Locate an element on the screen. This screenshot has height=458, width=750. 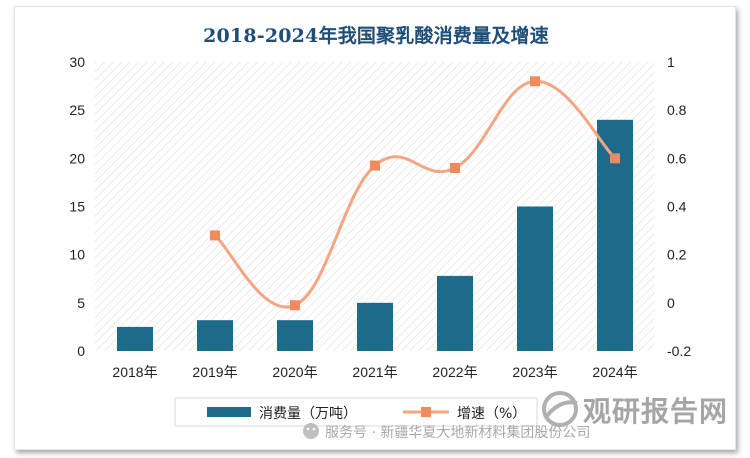
right-tick-label: 0.4 is located at coordinates (677, 207).